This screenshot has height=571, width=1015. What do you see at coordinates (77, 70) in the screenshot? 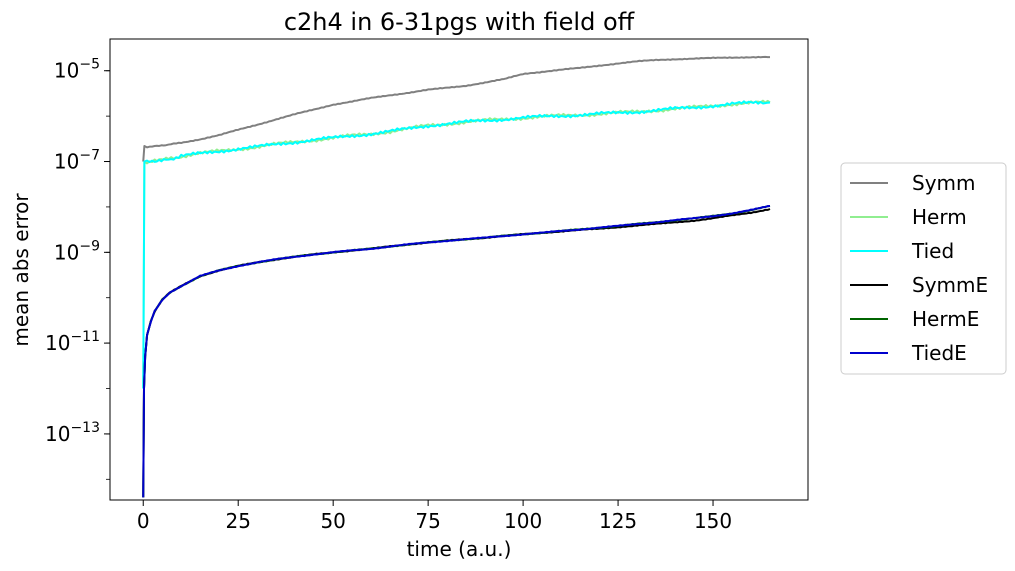
I see `y-tick-label: 10⁻⁵` at bounding box center [77, 70].